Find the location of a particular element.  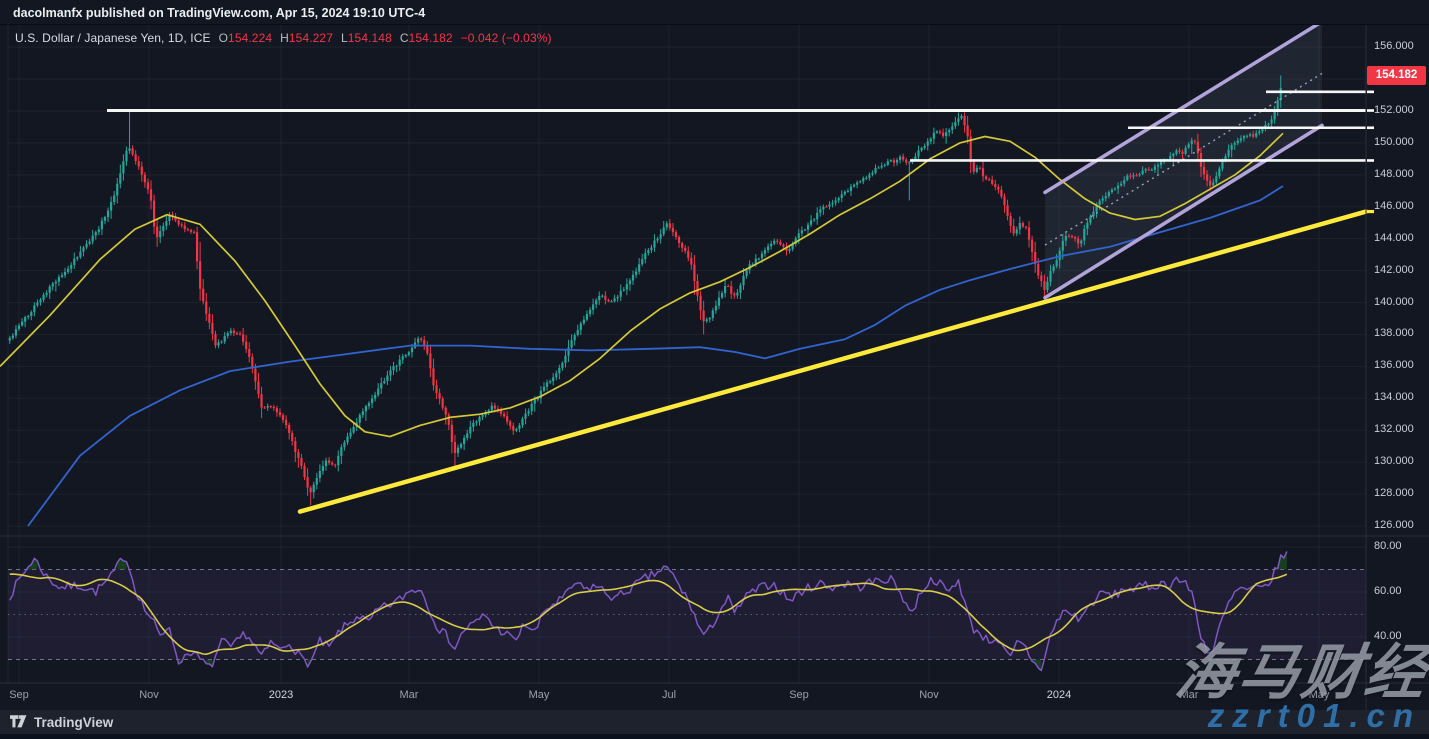

time-axis-label: 2023 is located at coordinates (281, 695).